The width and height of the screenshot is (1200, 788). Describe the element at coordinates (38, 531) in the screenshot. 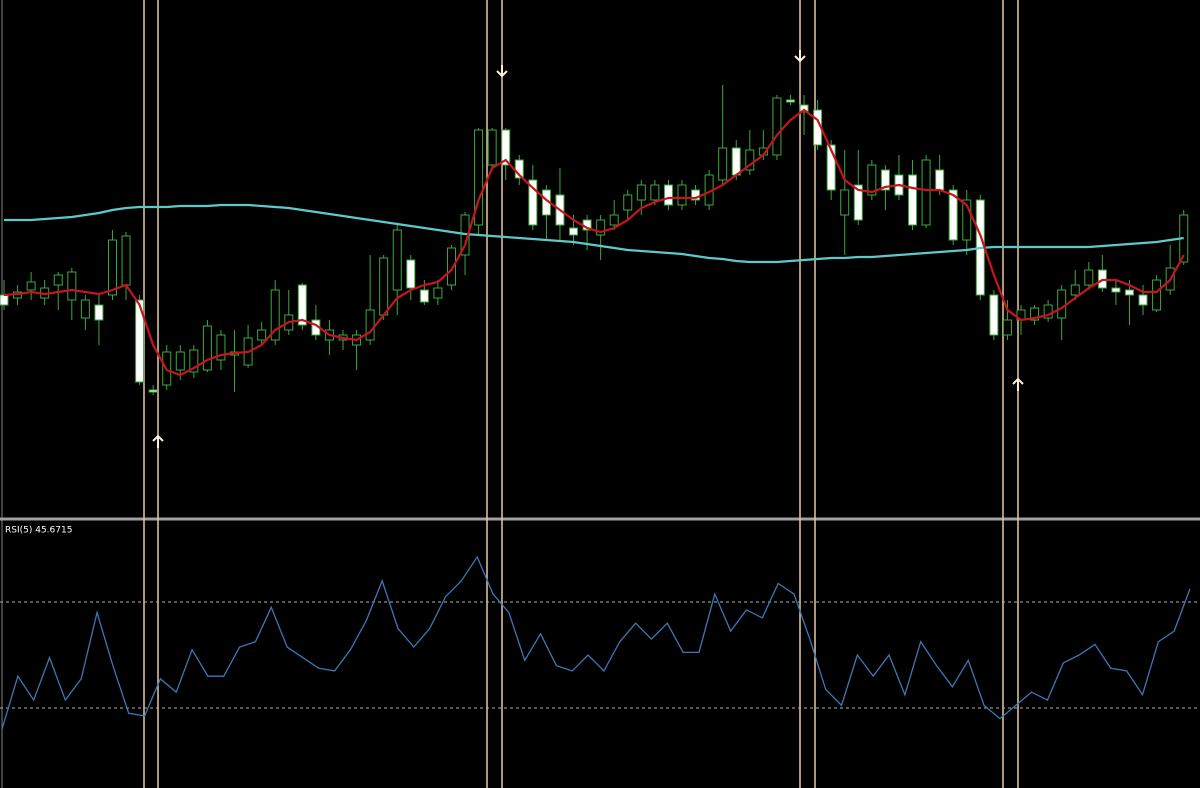

I see `rsi-label: RSI(5) 45.6715` at that location.